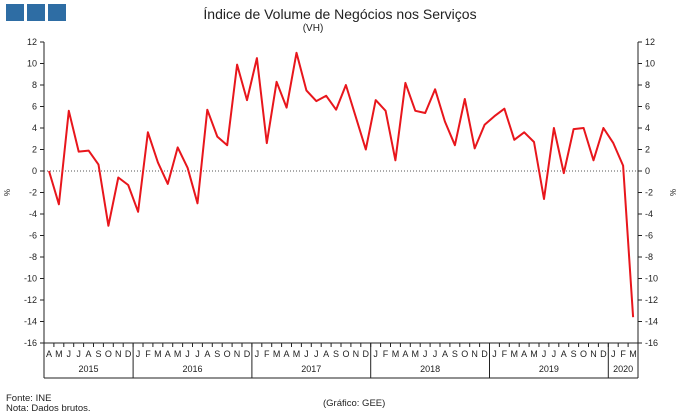  Describe the element at coordinates (33, 193) in the screenshot. I see `y-tick-label-left: -2` at that location.